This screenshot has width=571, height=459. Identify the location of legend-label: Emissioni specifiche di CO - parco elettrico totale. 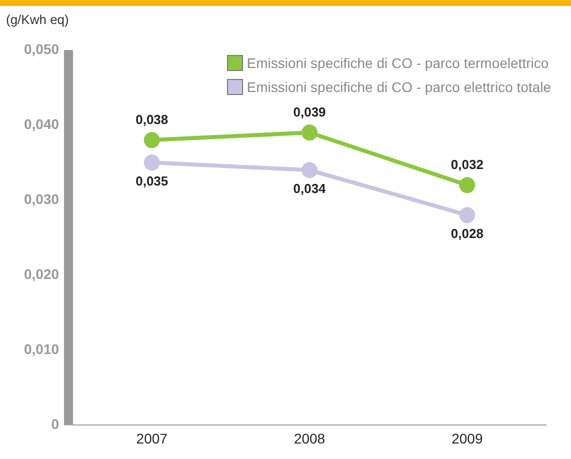
(398, 87).